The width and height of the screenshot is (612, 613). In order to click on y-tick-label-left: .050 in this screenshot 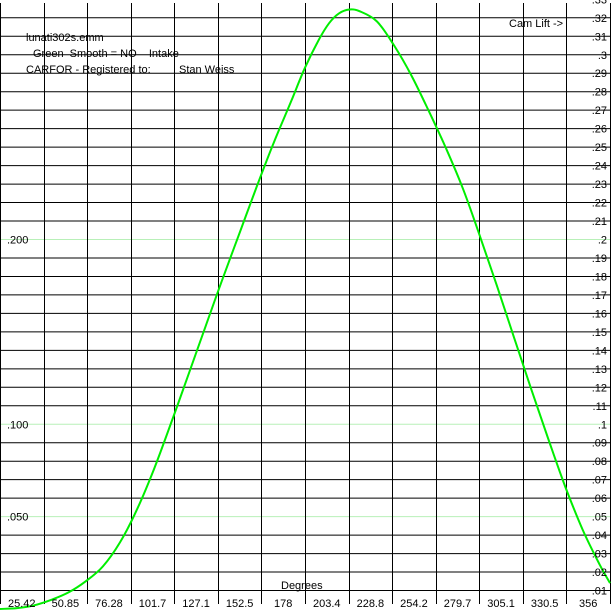, I will do `click(17, 518)`.